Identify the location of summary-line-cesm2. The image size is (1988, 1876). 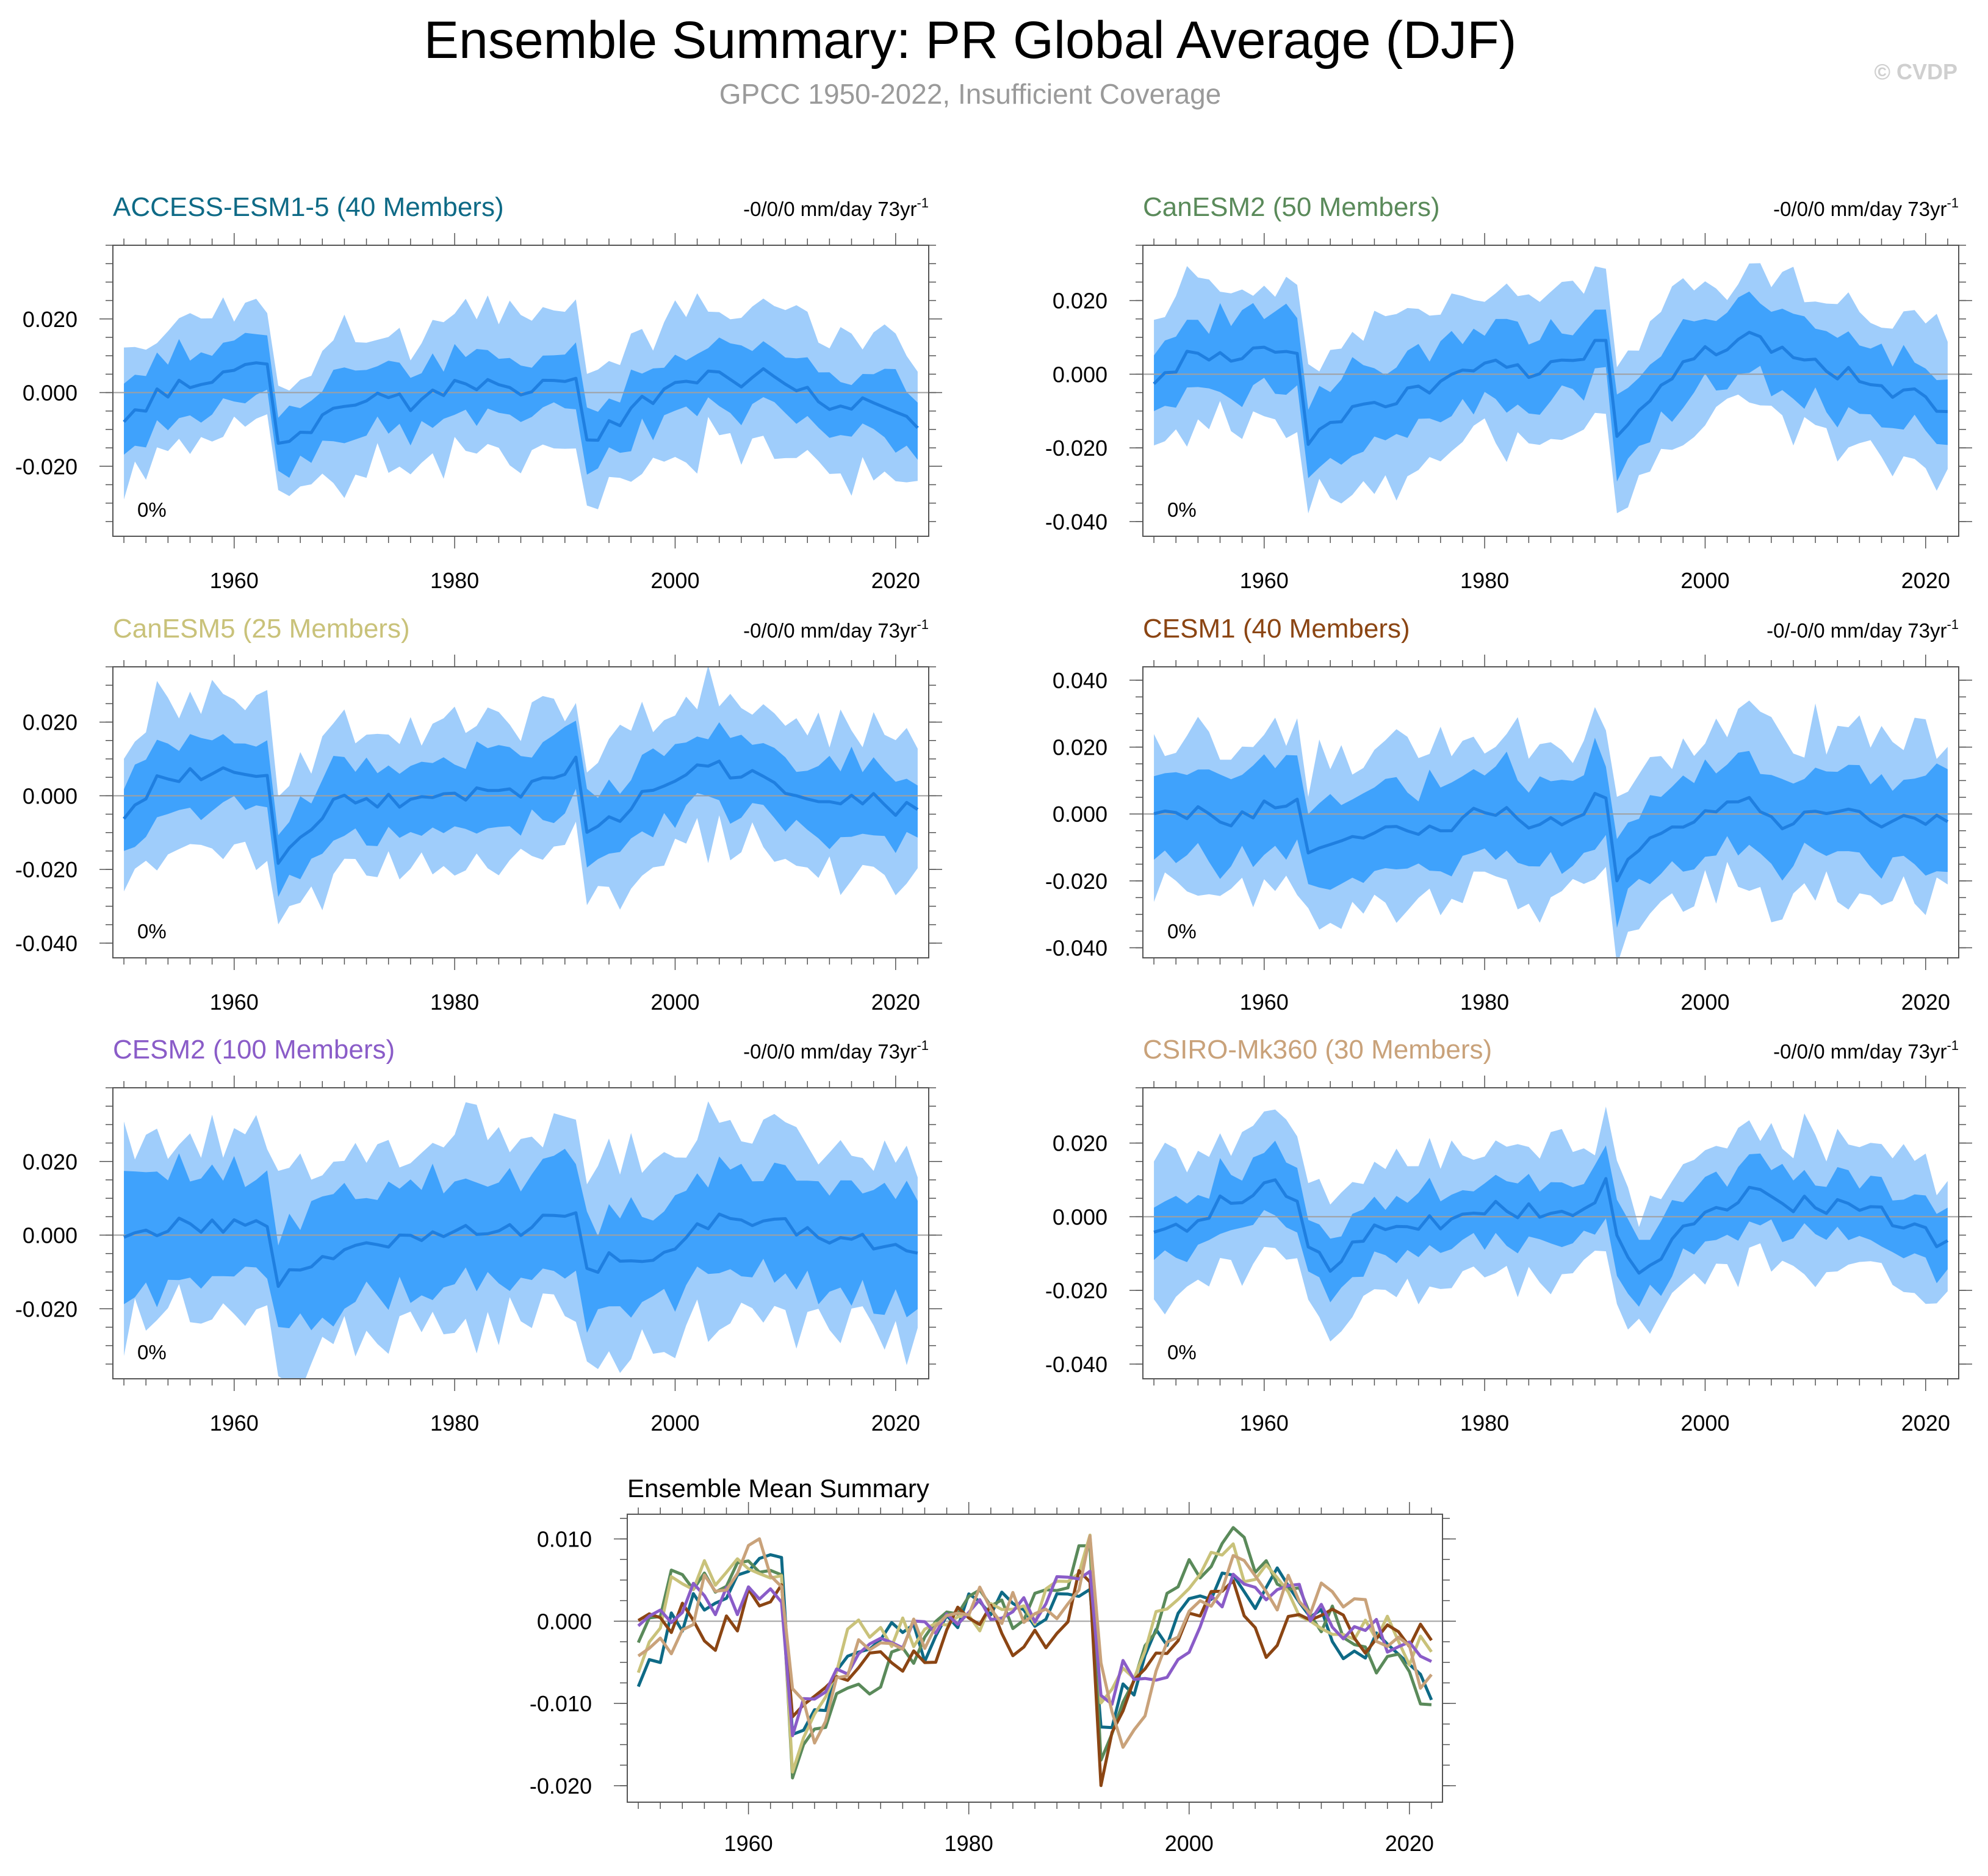
(1034, 1654).